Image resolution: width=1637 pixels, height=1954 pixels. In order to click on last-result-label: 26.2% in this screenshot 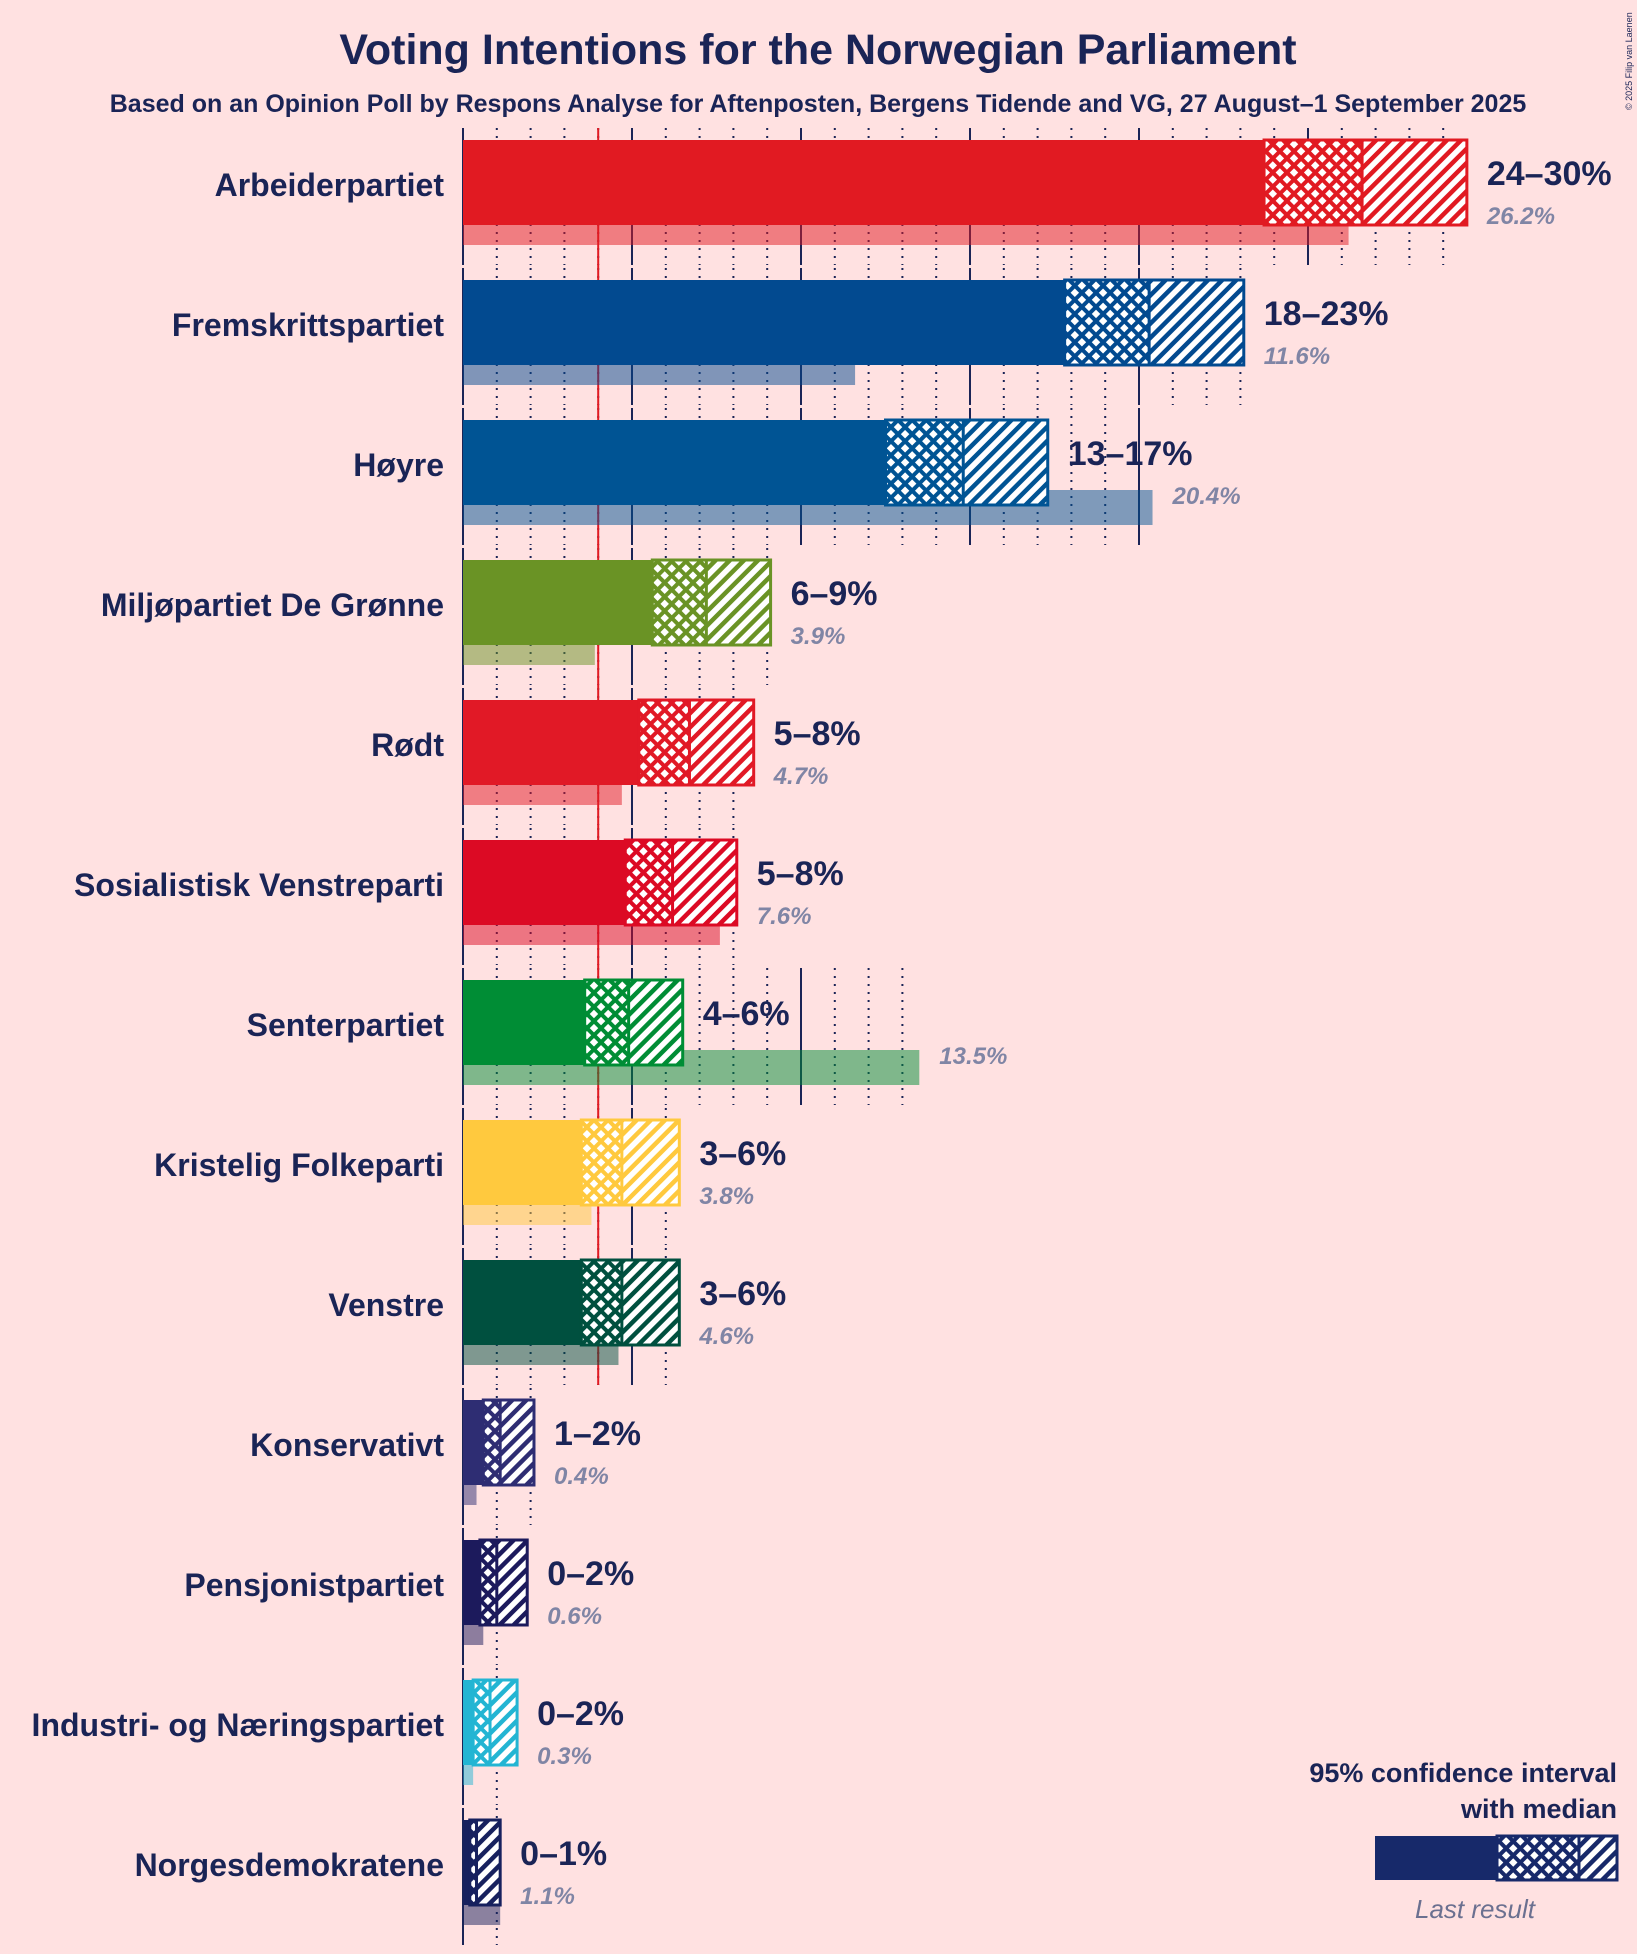, I will do `click(1520, 216)`.